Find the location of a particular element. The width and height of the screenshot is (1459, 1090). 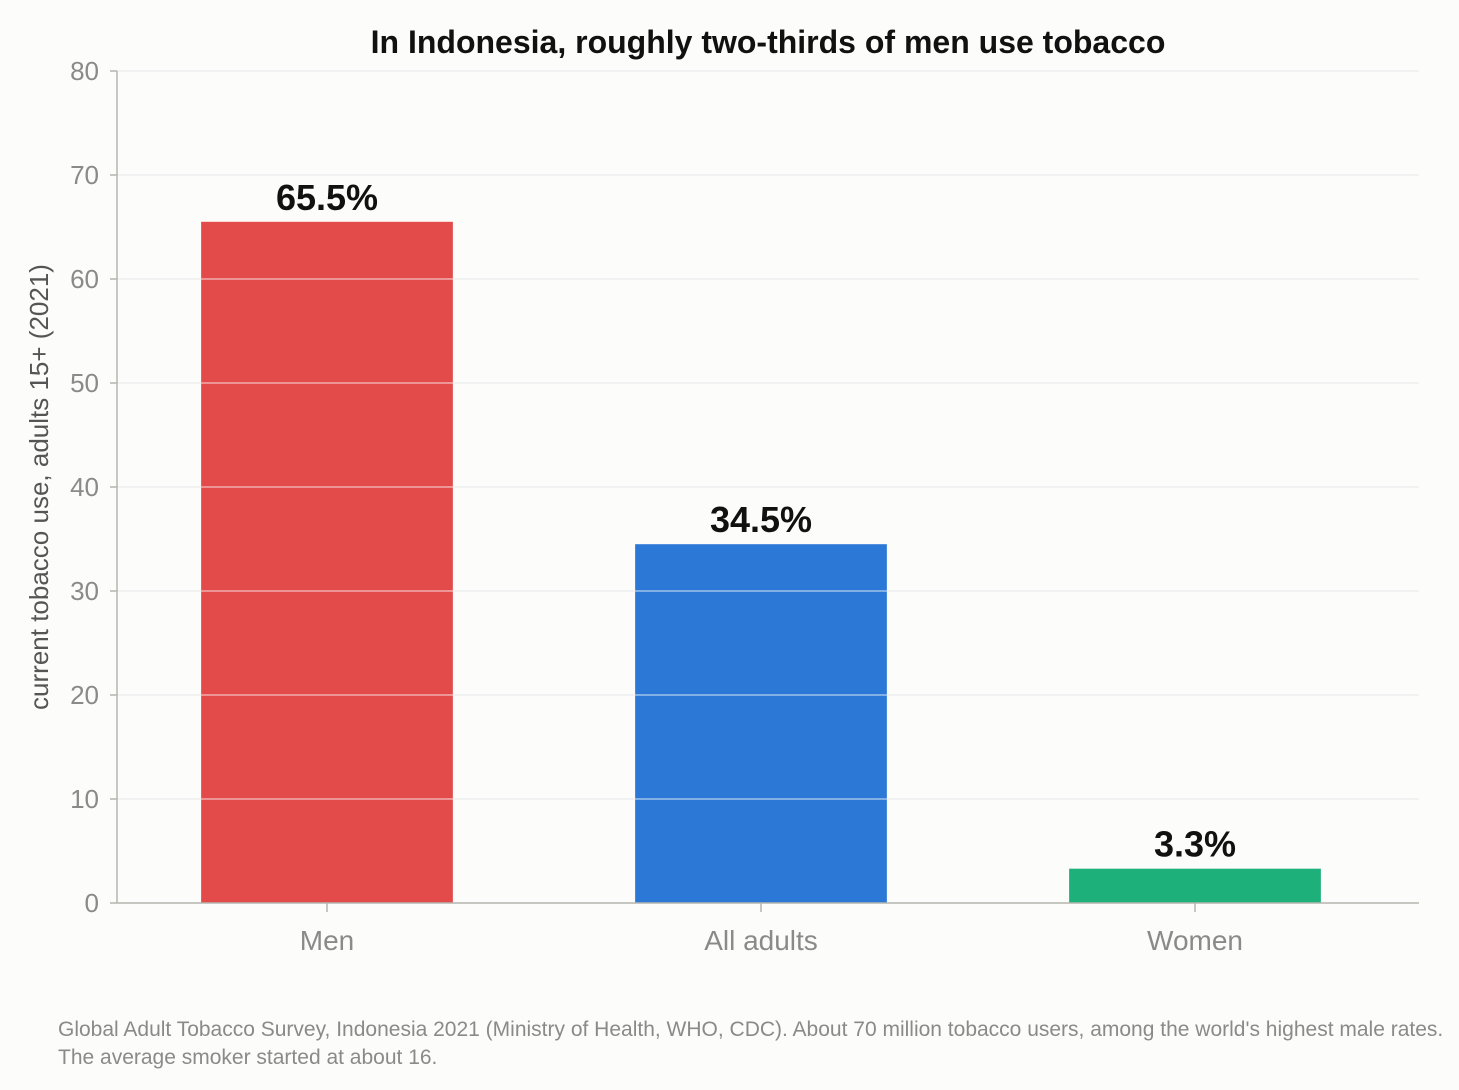

x-tick-label: Men is located at coordinates (327, 940).